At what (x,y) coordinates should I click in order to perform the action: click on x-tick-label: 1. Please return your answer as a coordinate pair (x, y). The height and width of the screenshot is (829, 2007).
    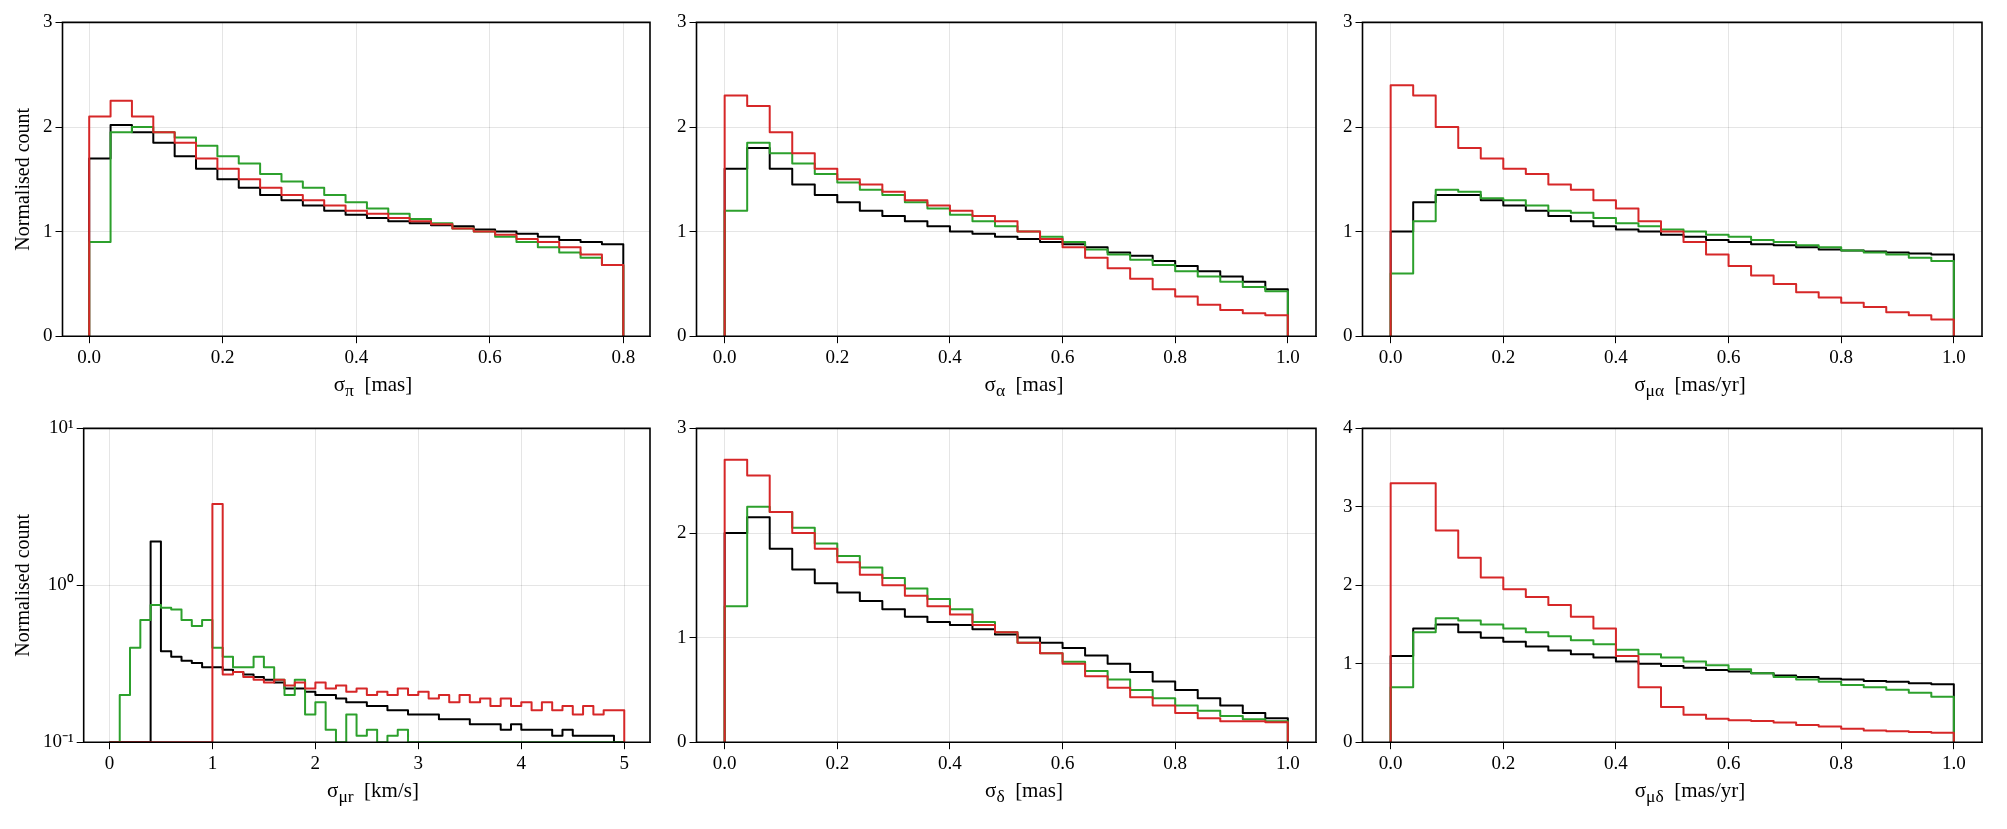
    Looking at the image, I should click on (212, 762).